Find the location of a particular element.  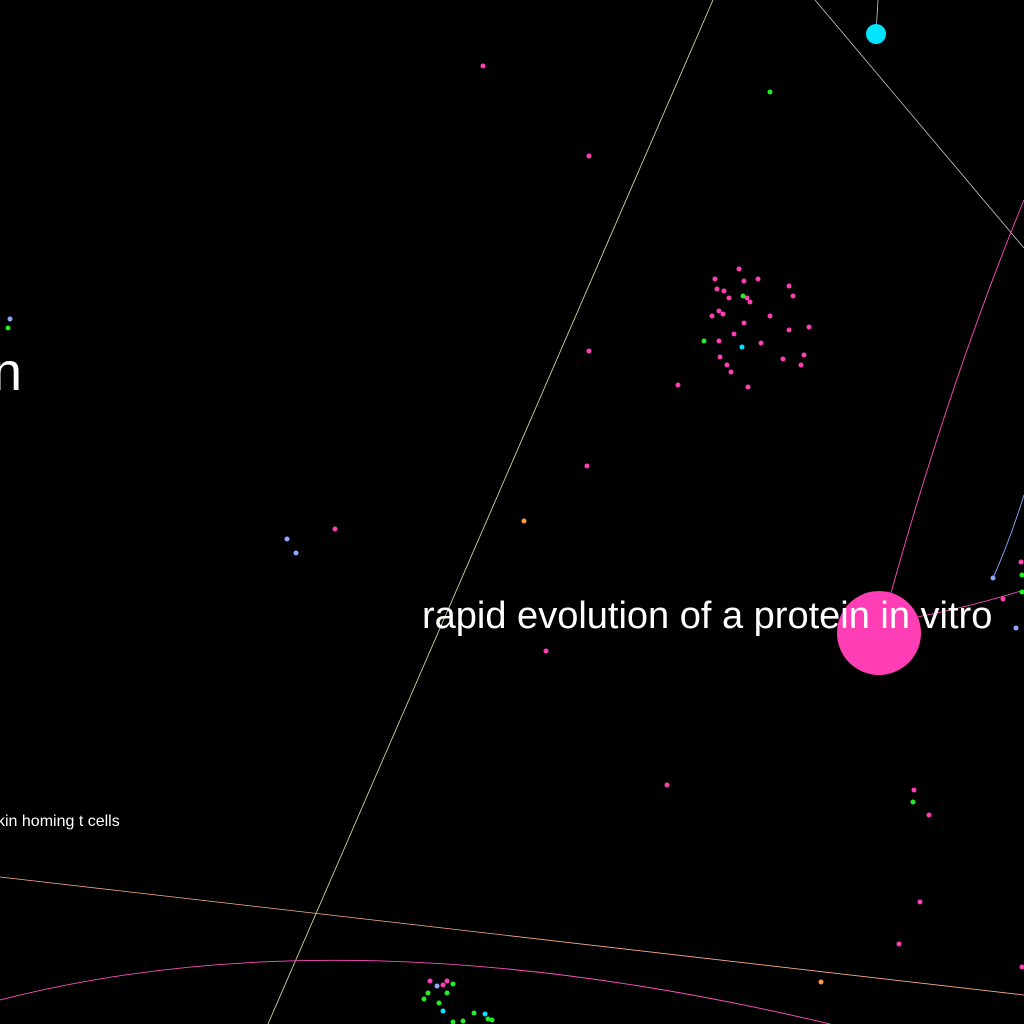

small-node-label: kin homing t cells is located at coordinates (60, 821).